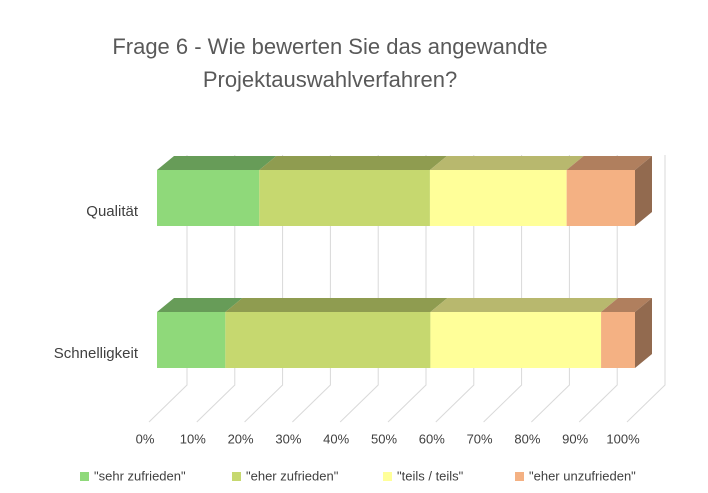 The width and height of the screenshot is (708, 493). I want to click on legend-label: "teils / teils", so click(430, 475).